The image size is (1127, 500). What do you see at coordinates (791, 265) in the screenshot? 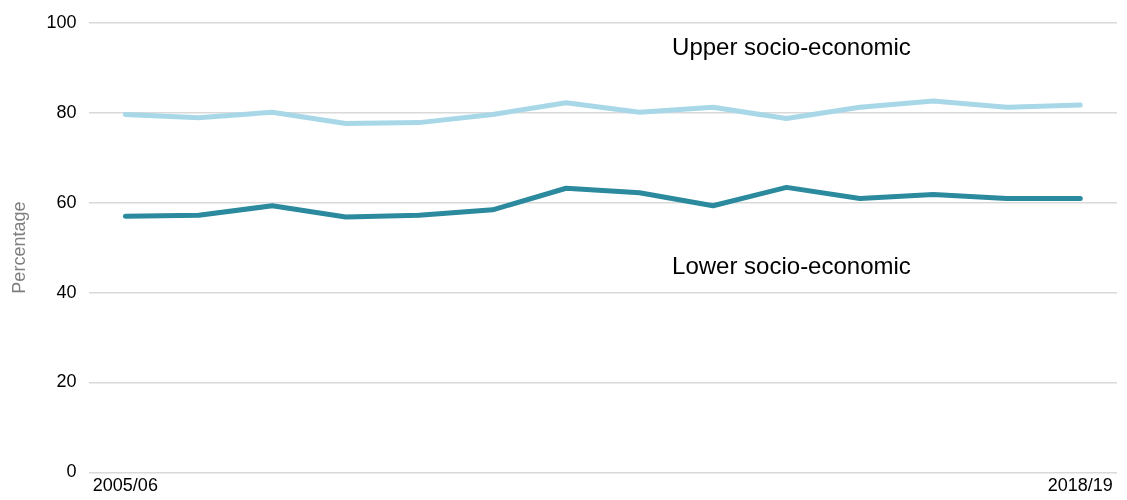
I see `text: Lower socio-economic` at bounding box center [791, 265].